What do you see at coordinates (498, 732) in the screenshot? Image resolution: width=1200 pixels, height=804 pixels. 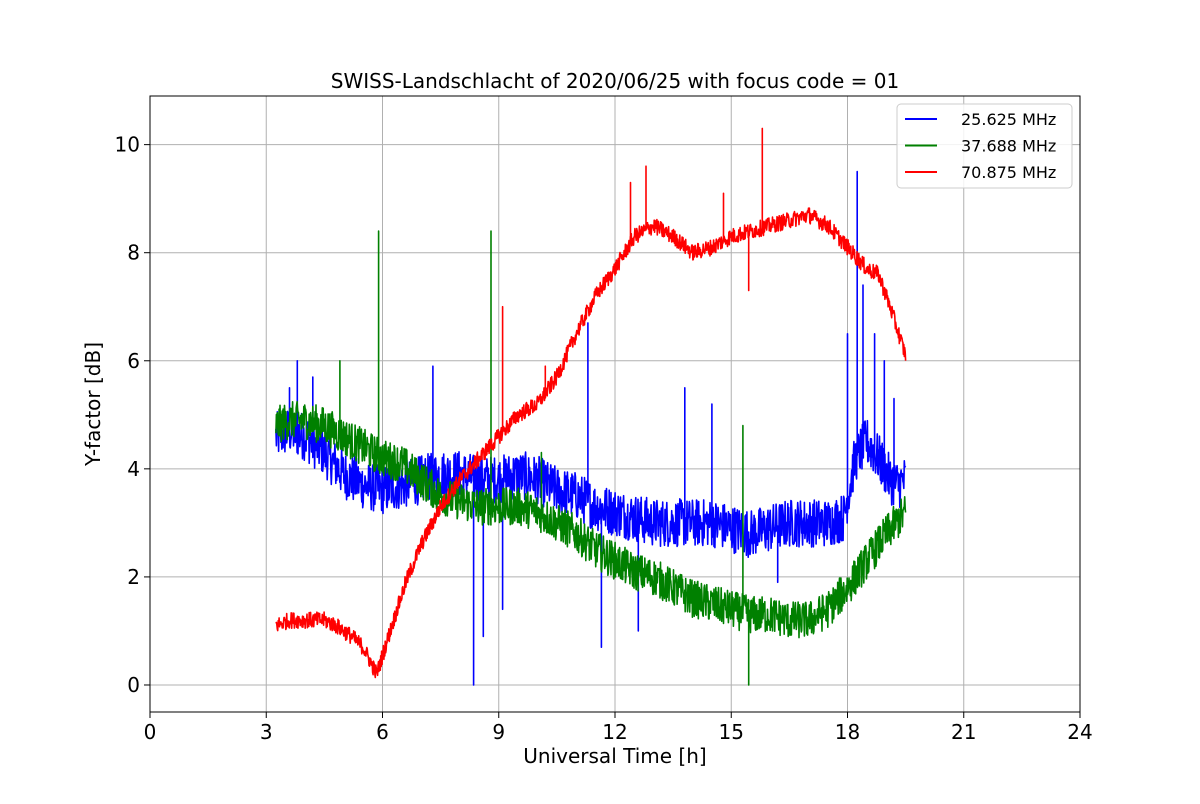 I see `x-tick-label: 9` at bounding box center [498, 732].